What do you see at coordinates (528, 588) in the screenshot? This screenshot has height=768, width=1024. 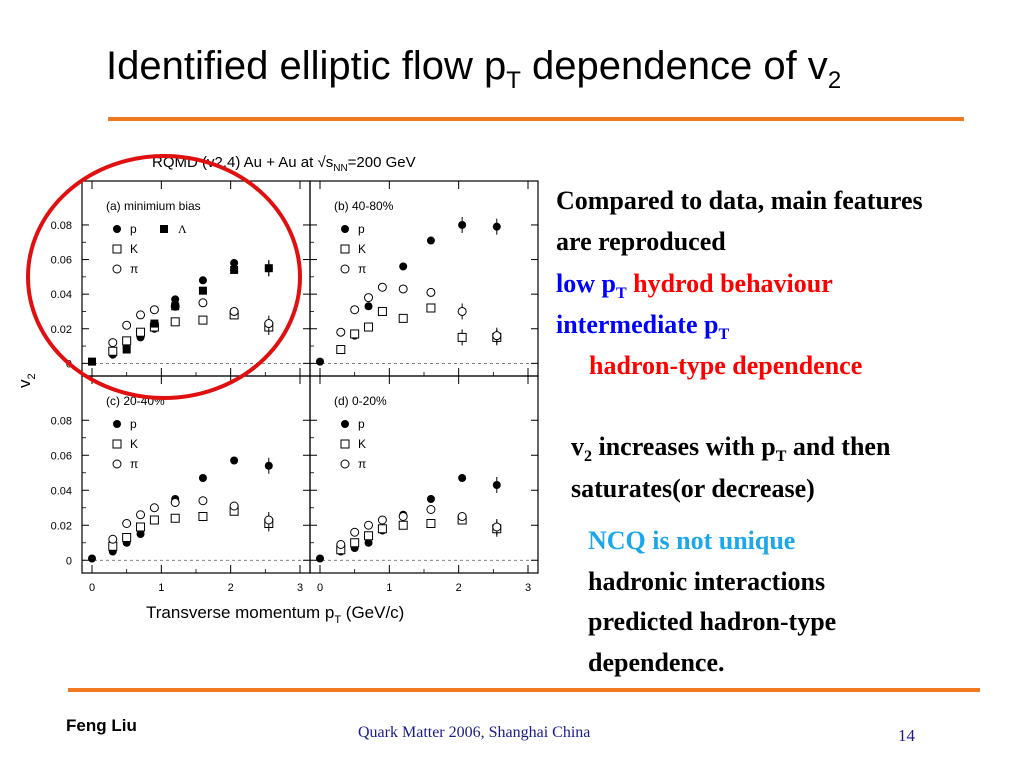 I see `x-tick-label: 3` at bounding box center [528, 588].